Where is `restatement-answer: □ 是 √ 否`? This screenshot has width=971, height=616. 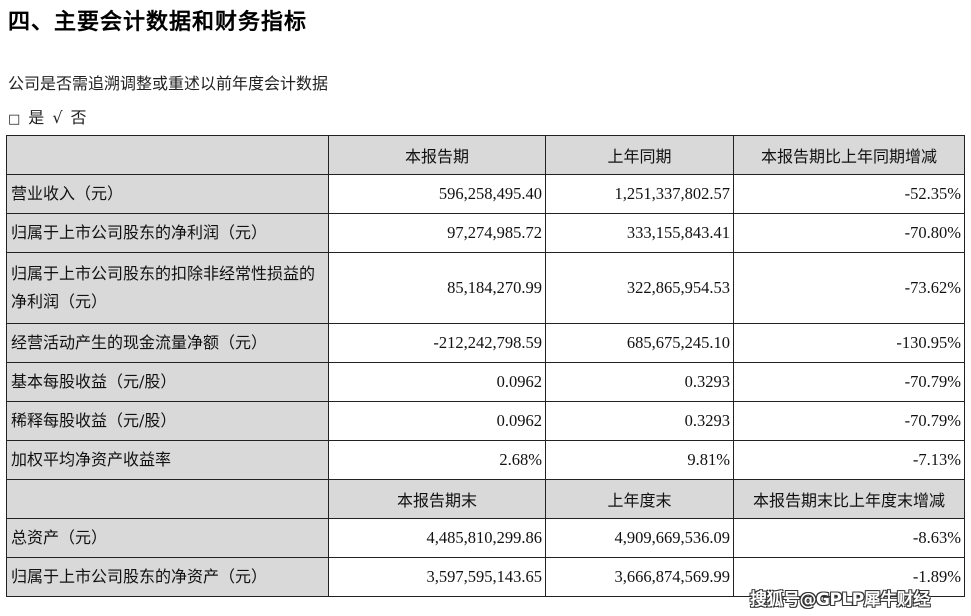 restatement-answer: □ 是 √ 否 is located at coordinates (51, 116).